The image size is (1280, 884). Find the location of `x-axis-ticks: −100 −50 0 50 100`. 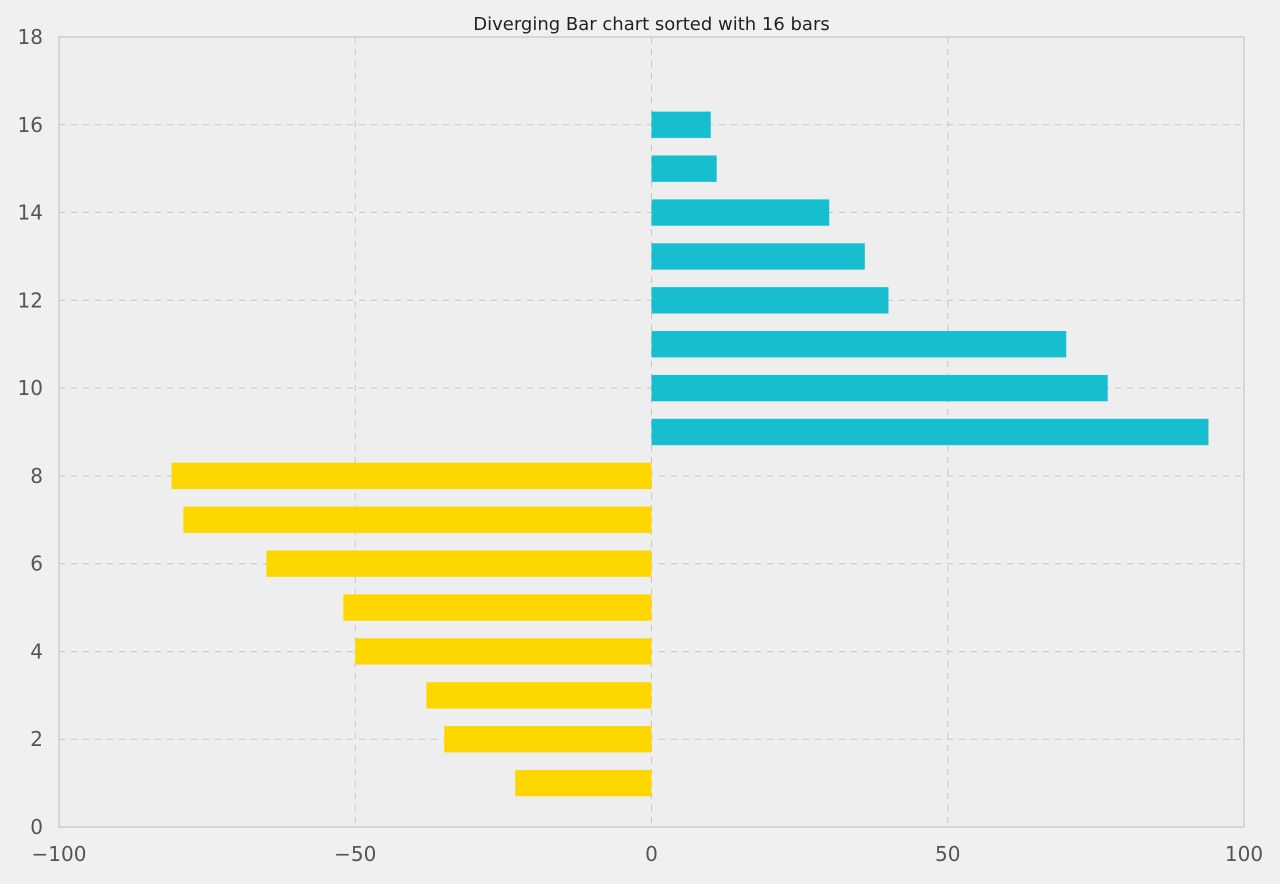

x-axis-ticks: −100 −50 0 50 100 is located at coordinates (648, 854).